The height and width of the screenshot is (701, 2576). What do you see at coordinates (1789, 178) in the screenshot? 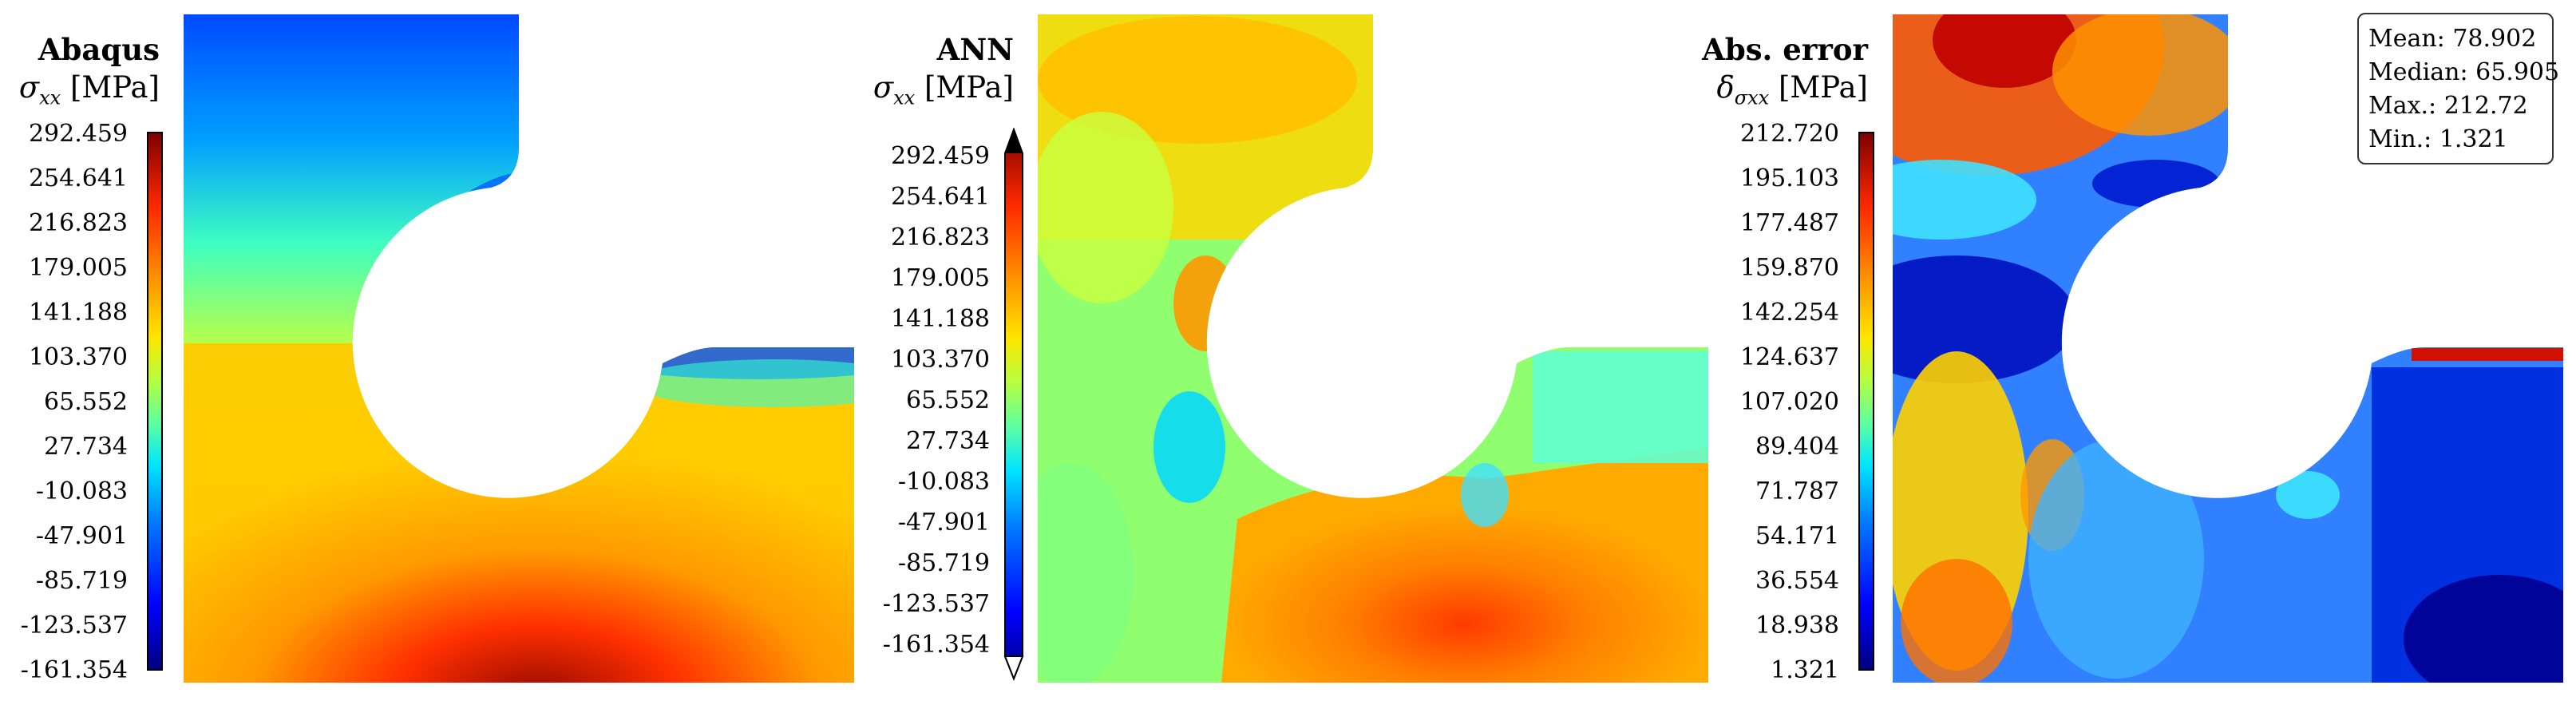
I see `colorbar-tick: 195.103` at bounding box center [1789, 178].